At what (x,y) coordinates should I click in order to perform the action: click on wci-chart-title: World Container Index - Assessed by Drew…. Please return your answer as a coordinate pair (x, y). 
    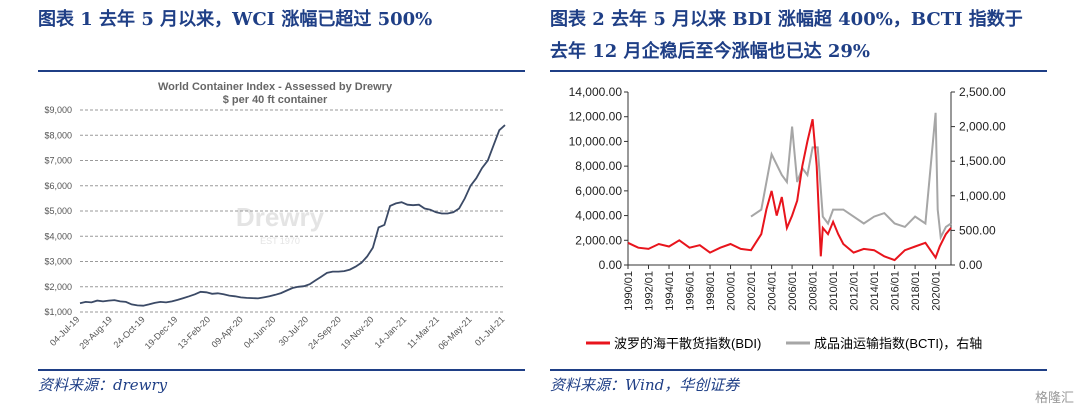
    Looking at the image, I should click on (275, 87).